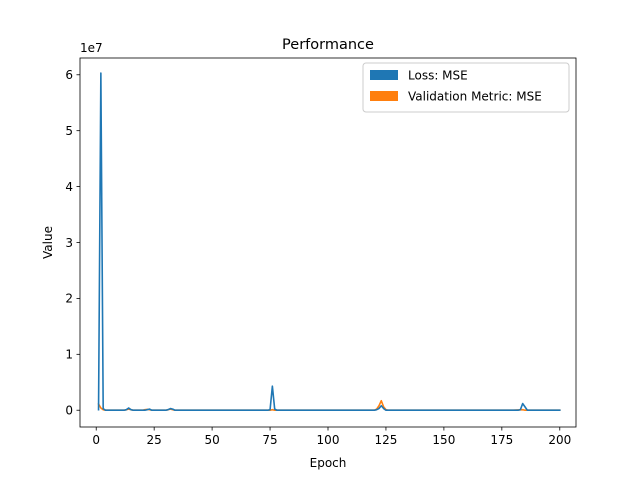  I want to click on legend-swatch-loss, so click(384, 75).